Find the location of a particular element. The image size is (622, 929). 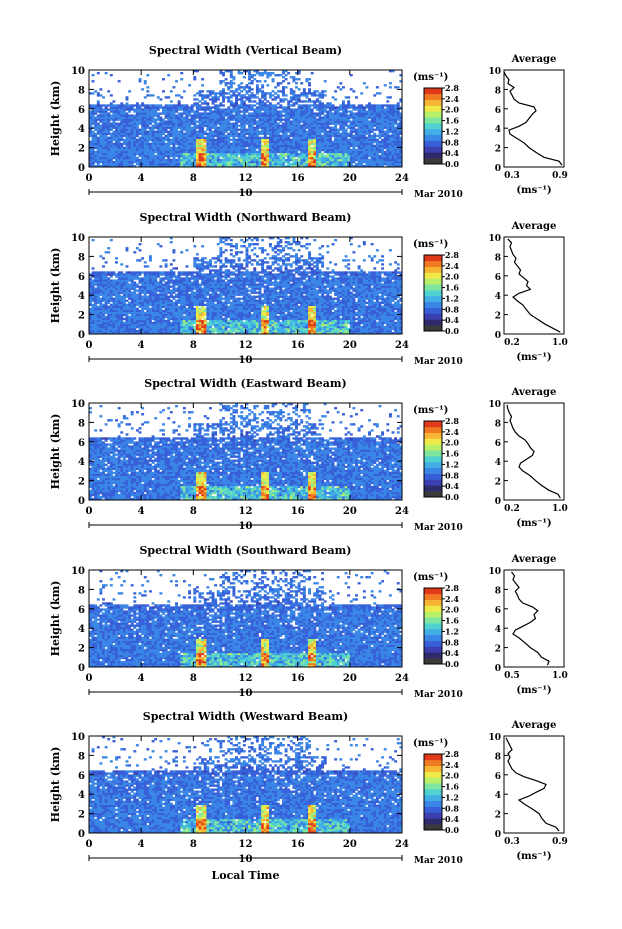

average-panel: Average 0 2 4 6 8 10 0.3 0.9(ms⁻¹) is located at coordinates (527, 125).